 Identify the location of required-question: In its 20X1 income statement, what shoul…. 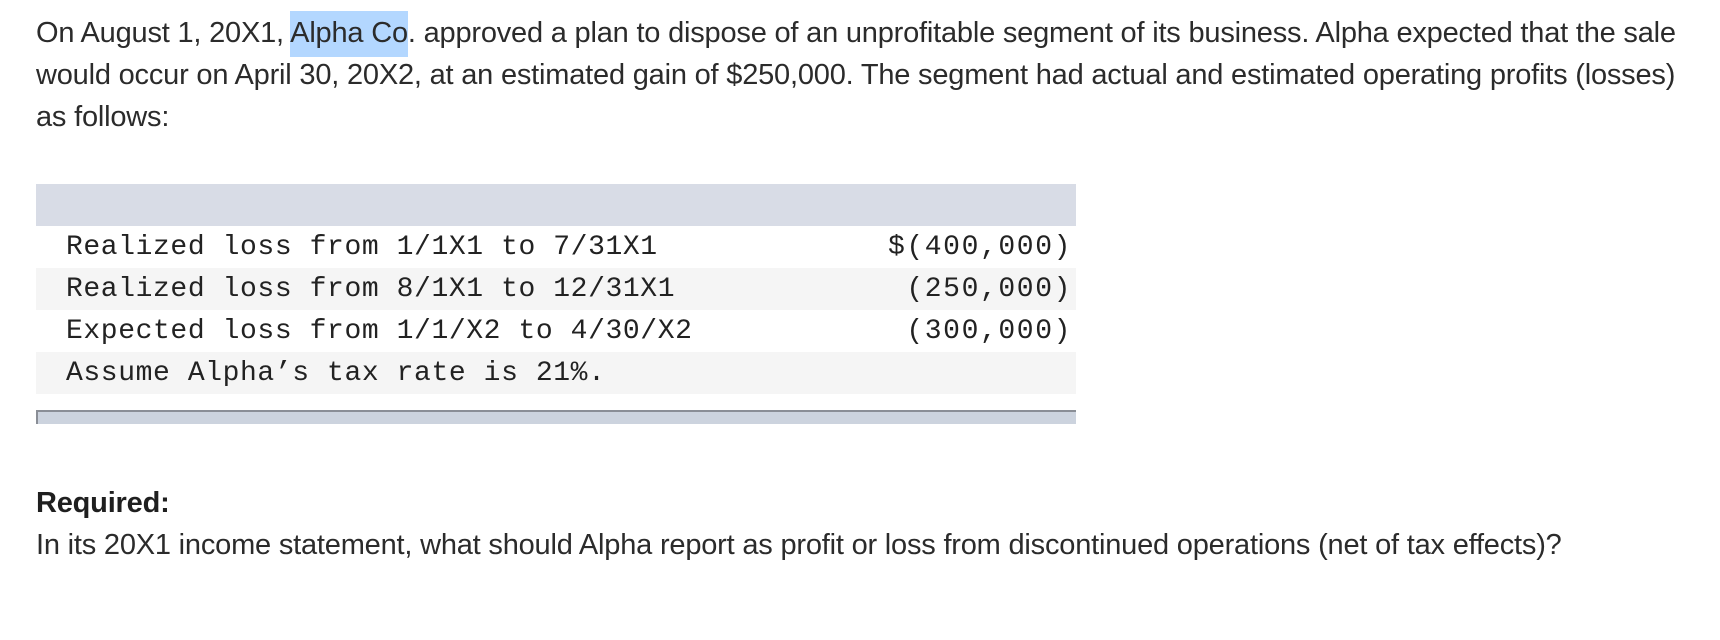
(799, 545).